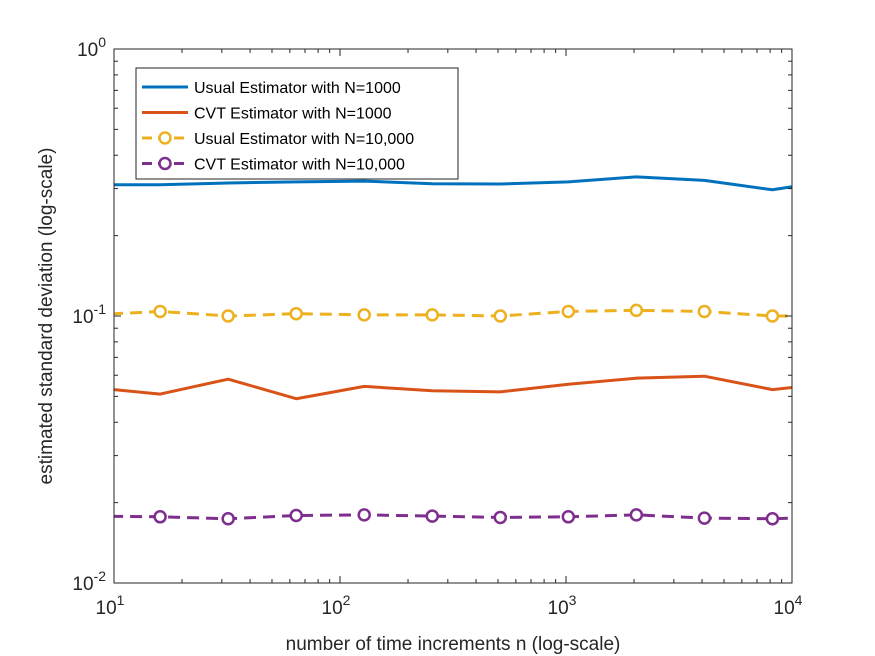  What do you see at coordinates (299, 165) in the screenshot?
I see `legend-label: CVT Estimator with N=10,000` at bounding box center [299, 165].